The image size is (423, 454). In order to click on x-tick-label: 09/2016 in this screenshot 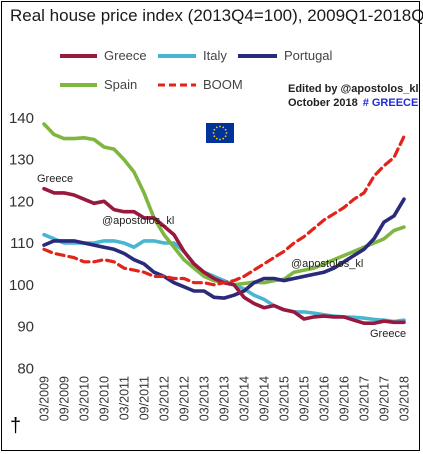, I will do `click(345, 398)`.